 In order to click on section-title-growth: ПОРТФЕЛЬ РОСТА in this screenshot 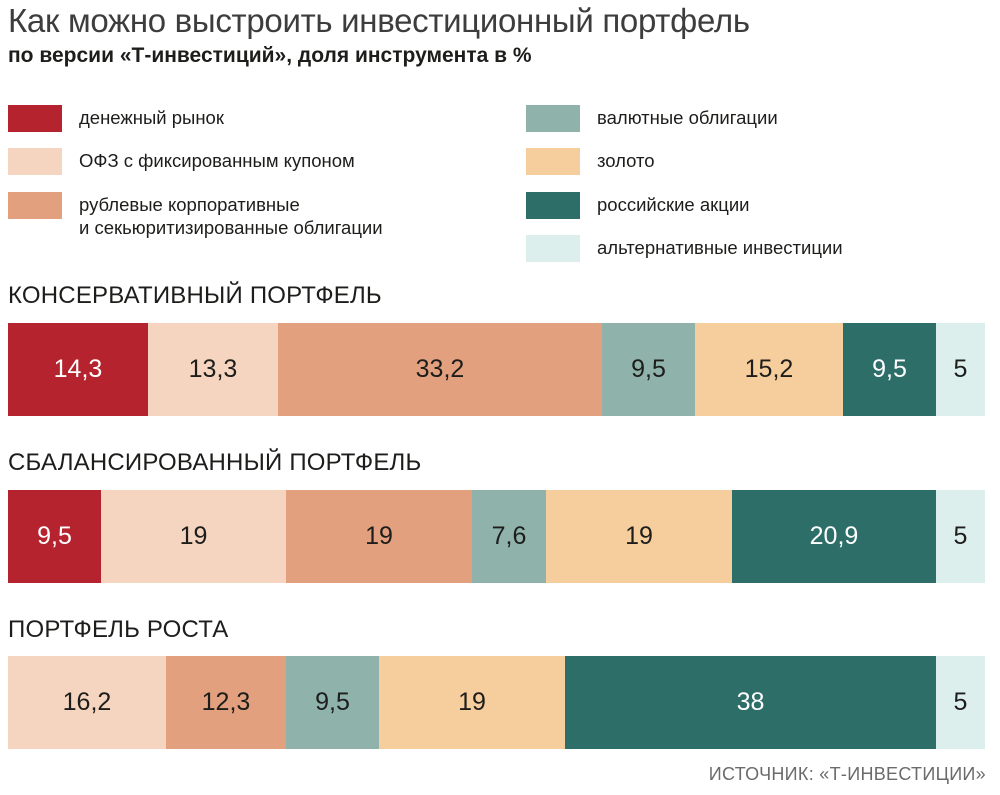, I will do `click(118, 629)`.